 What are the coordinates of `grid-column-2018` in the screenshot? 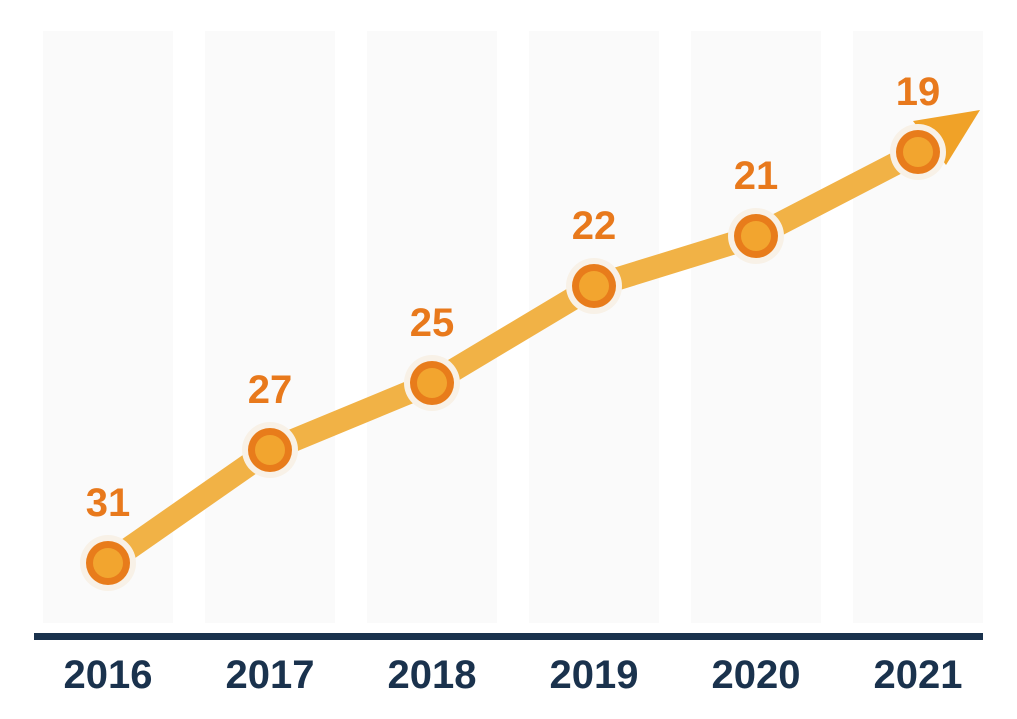 It's located at (432, 327).